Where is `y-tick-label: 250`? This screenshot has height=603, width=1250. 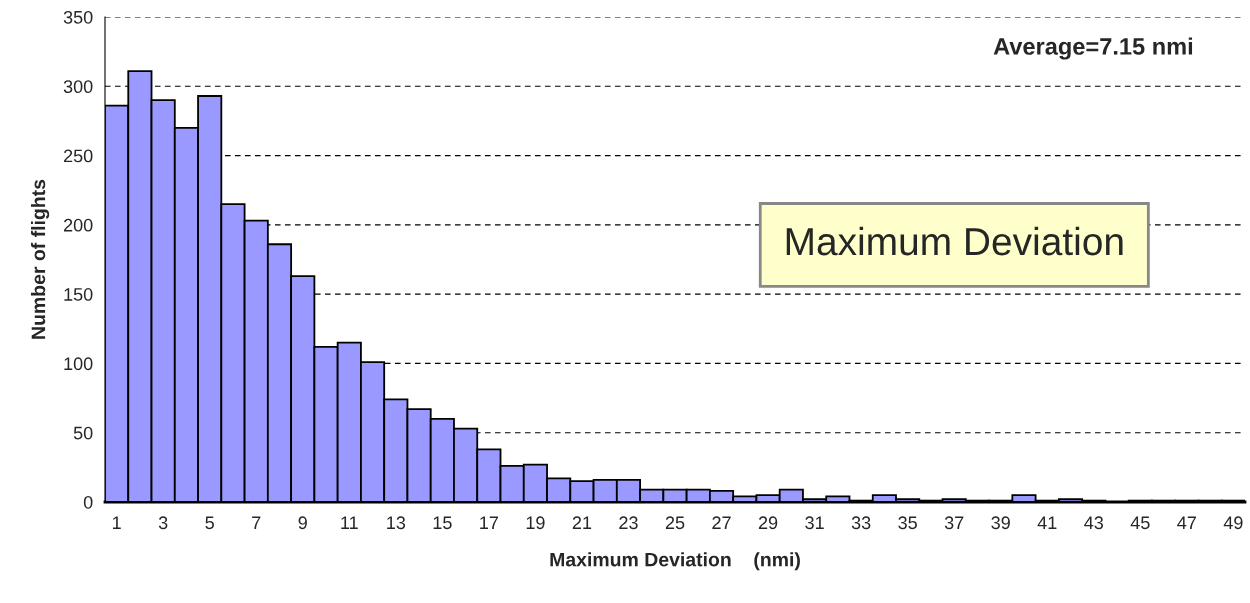 y-tick-label: 250 is located at coordinates (78, 156).